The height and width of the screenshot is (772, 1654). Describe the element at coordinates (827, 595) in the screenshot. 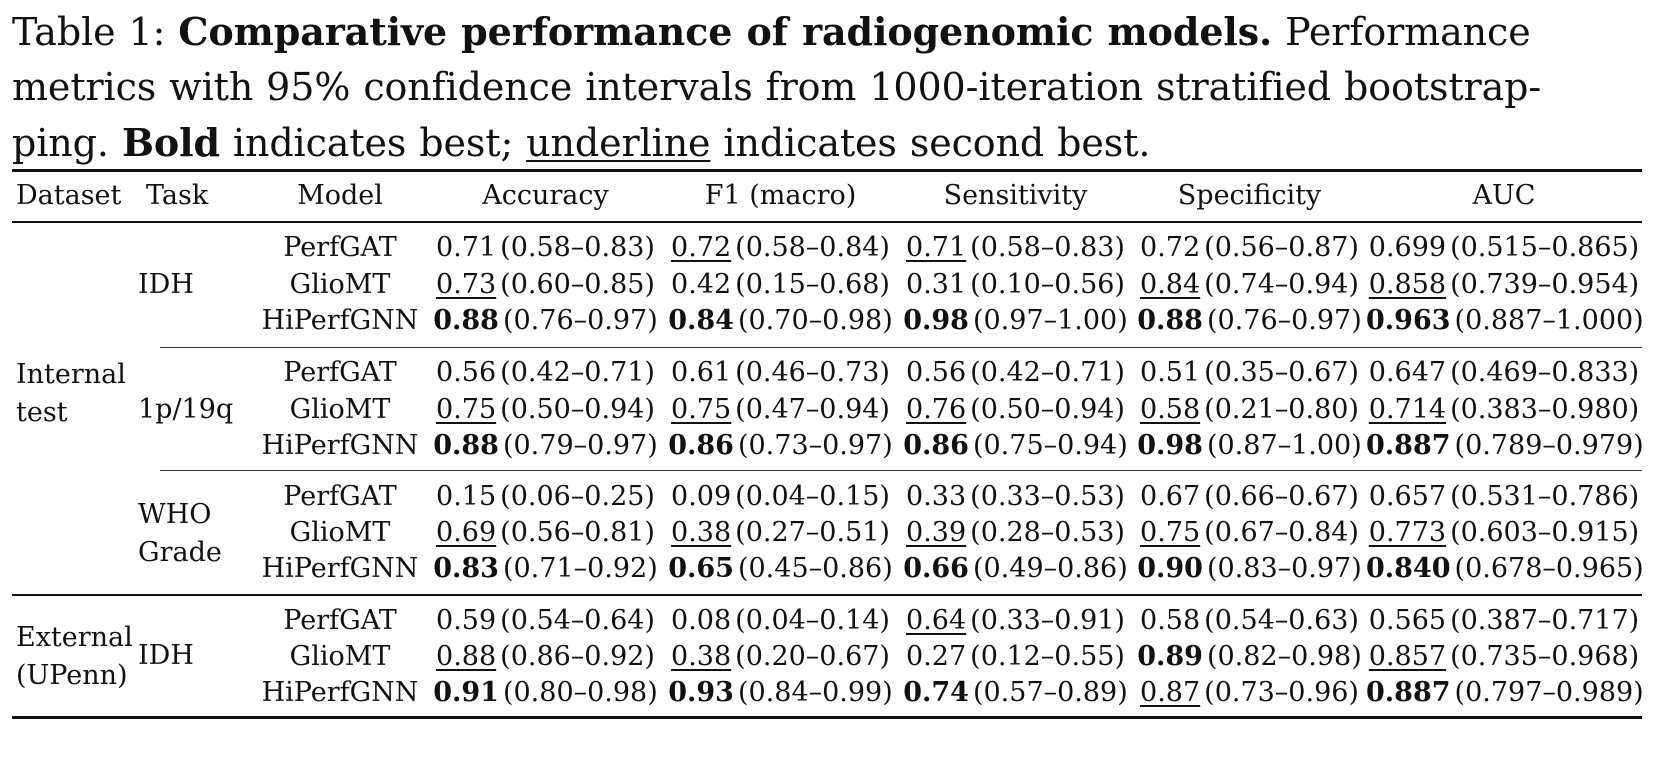

I see `dataset-separator-rule` at that location.